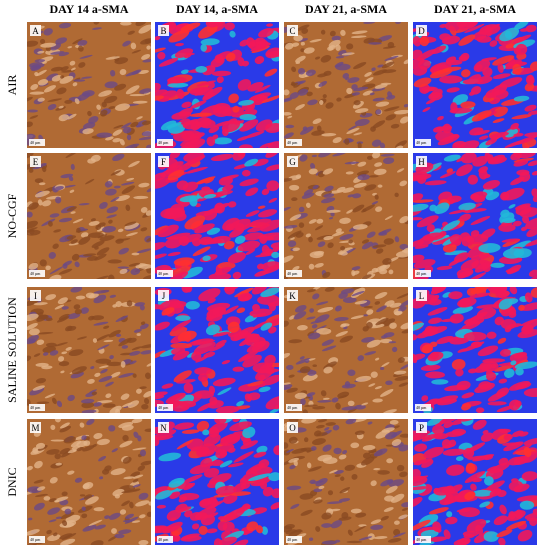 The height and width of the screenshot is (549, 550). I want to click on panel-letter: K, so click(292, 296).